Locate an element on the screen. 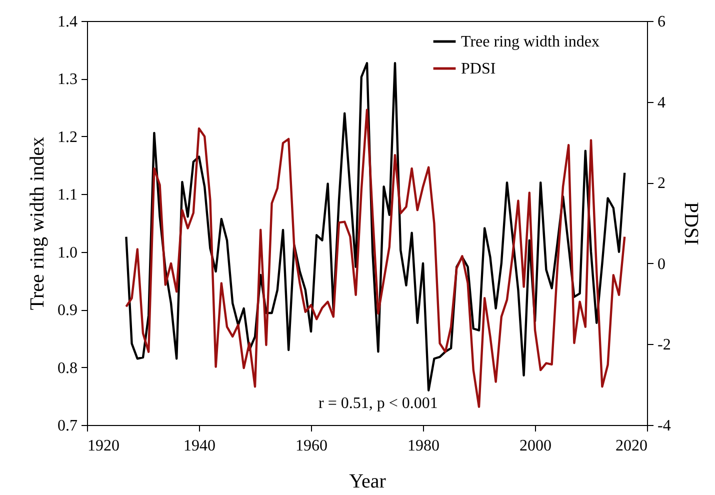 The width and height of the screenshot is (715, 495). legend-label: PDSI is located at coordinates (478, 69).